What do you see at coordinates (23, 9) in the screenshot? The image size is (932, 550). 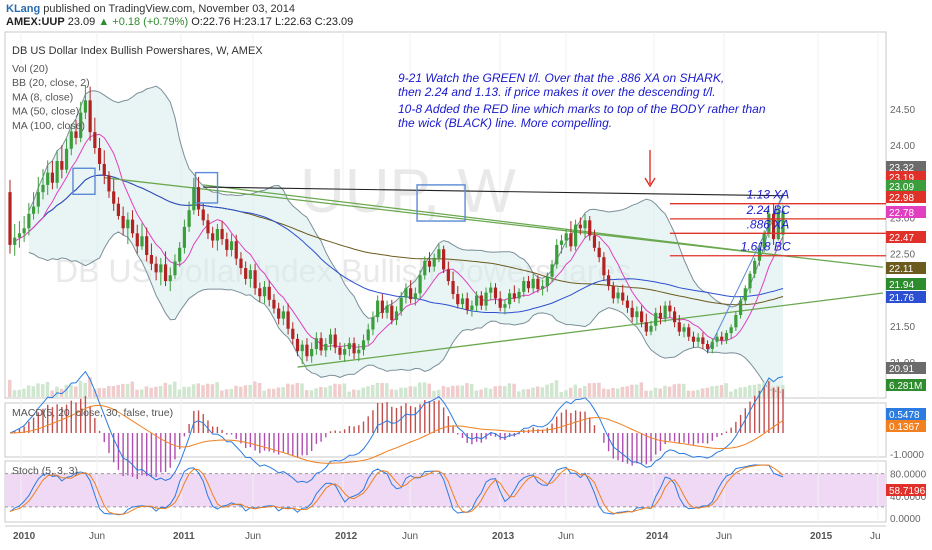 I see `author-link: KLang` at bounding box center [23, 9].